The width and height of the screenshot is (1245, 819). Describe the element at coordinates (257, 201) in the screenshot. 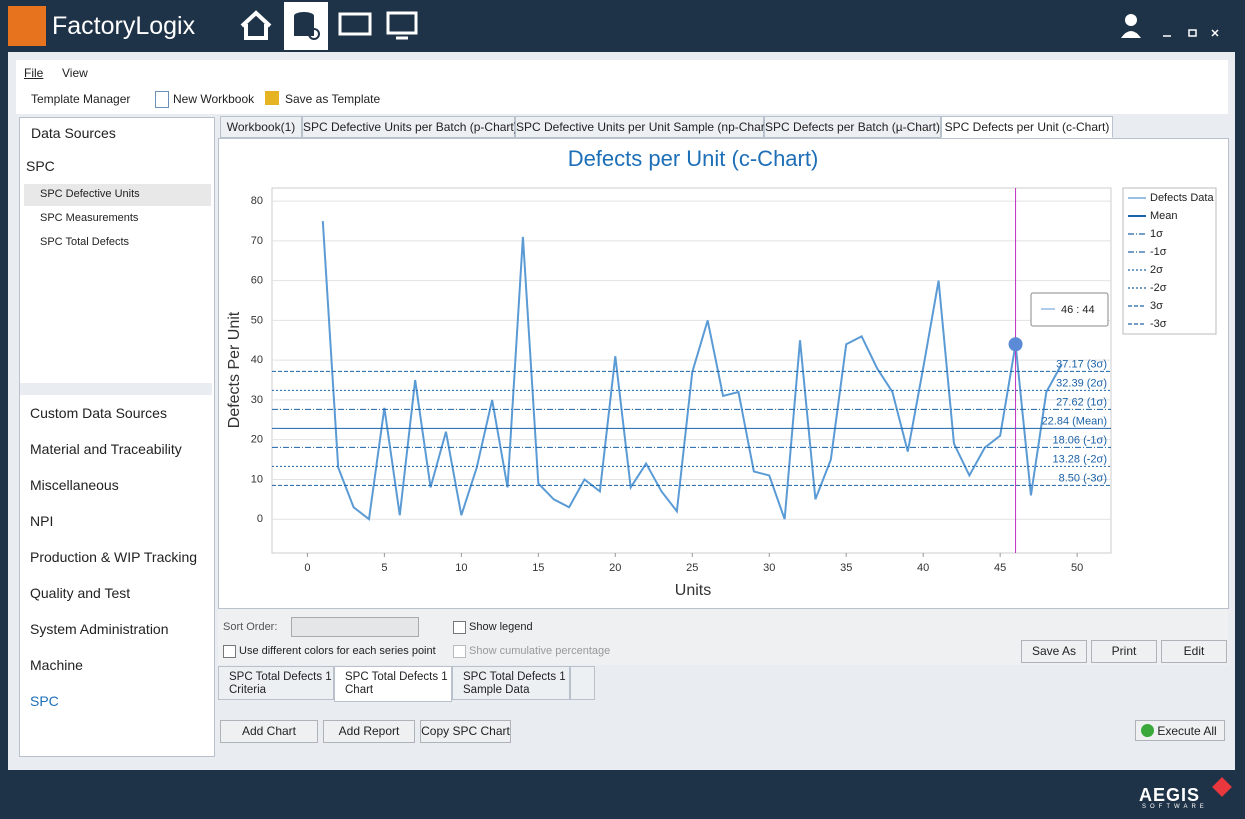

I see `y-tick-label: 80` at that location.